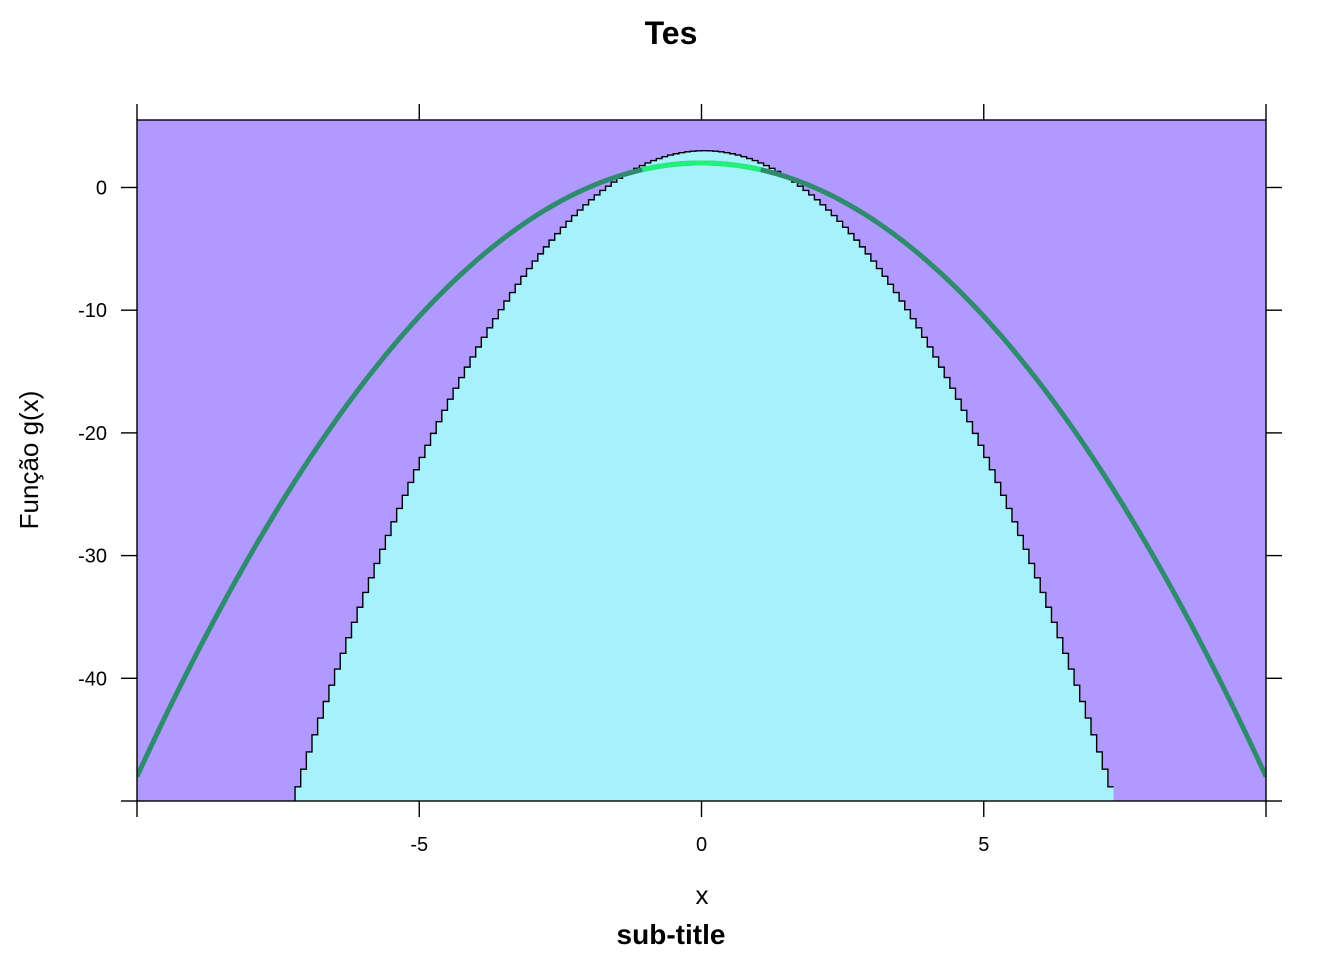 This screenshot has width=1344, height=960. I want to click on y-axis-left: 0 -10 -20 -30 -40, so click(107, 489).